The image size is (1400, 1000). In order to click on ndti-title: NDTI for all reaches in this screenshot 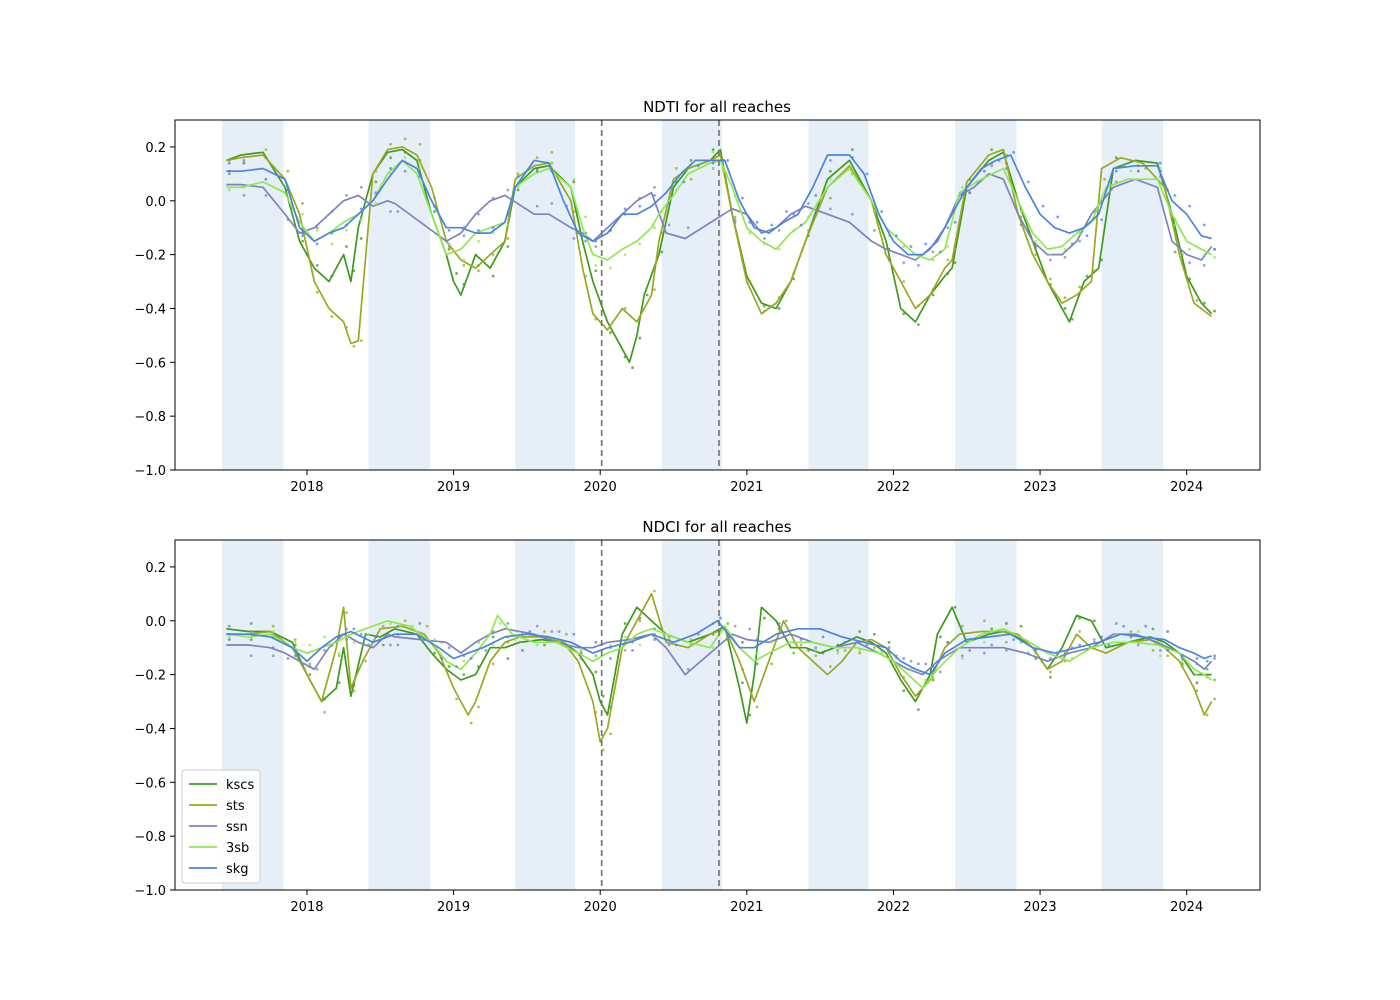, I will do `click(717, 107)`.